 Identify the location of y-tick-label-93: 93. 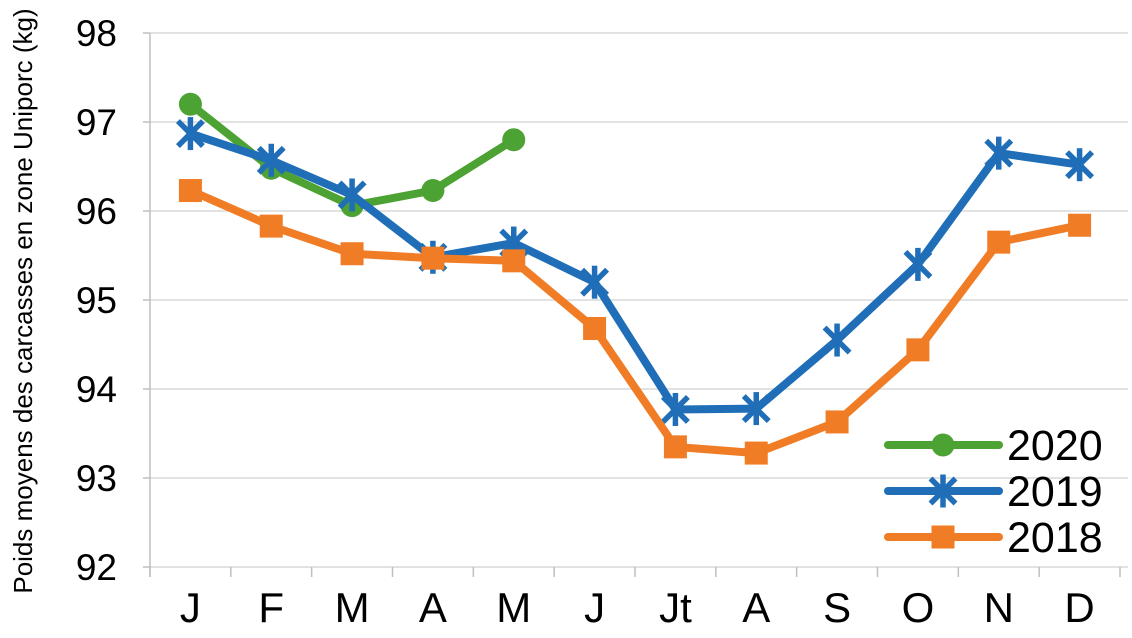
(96, 478).